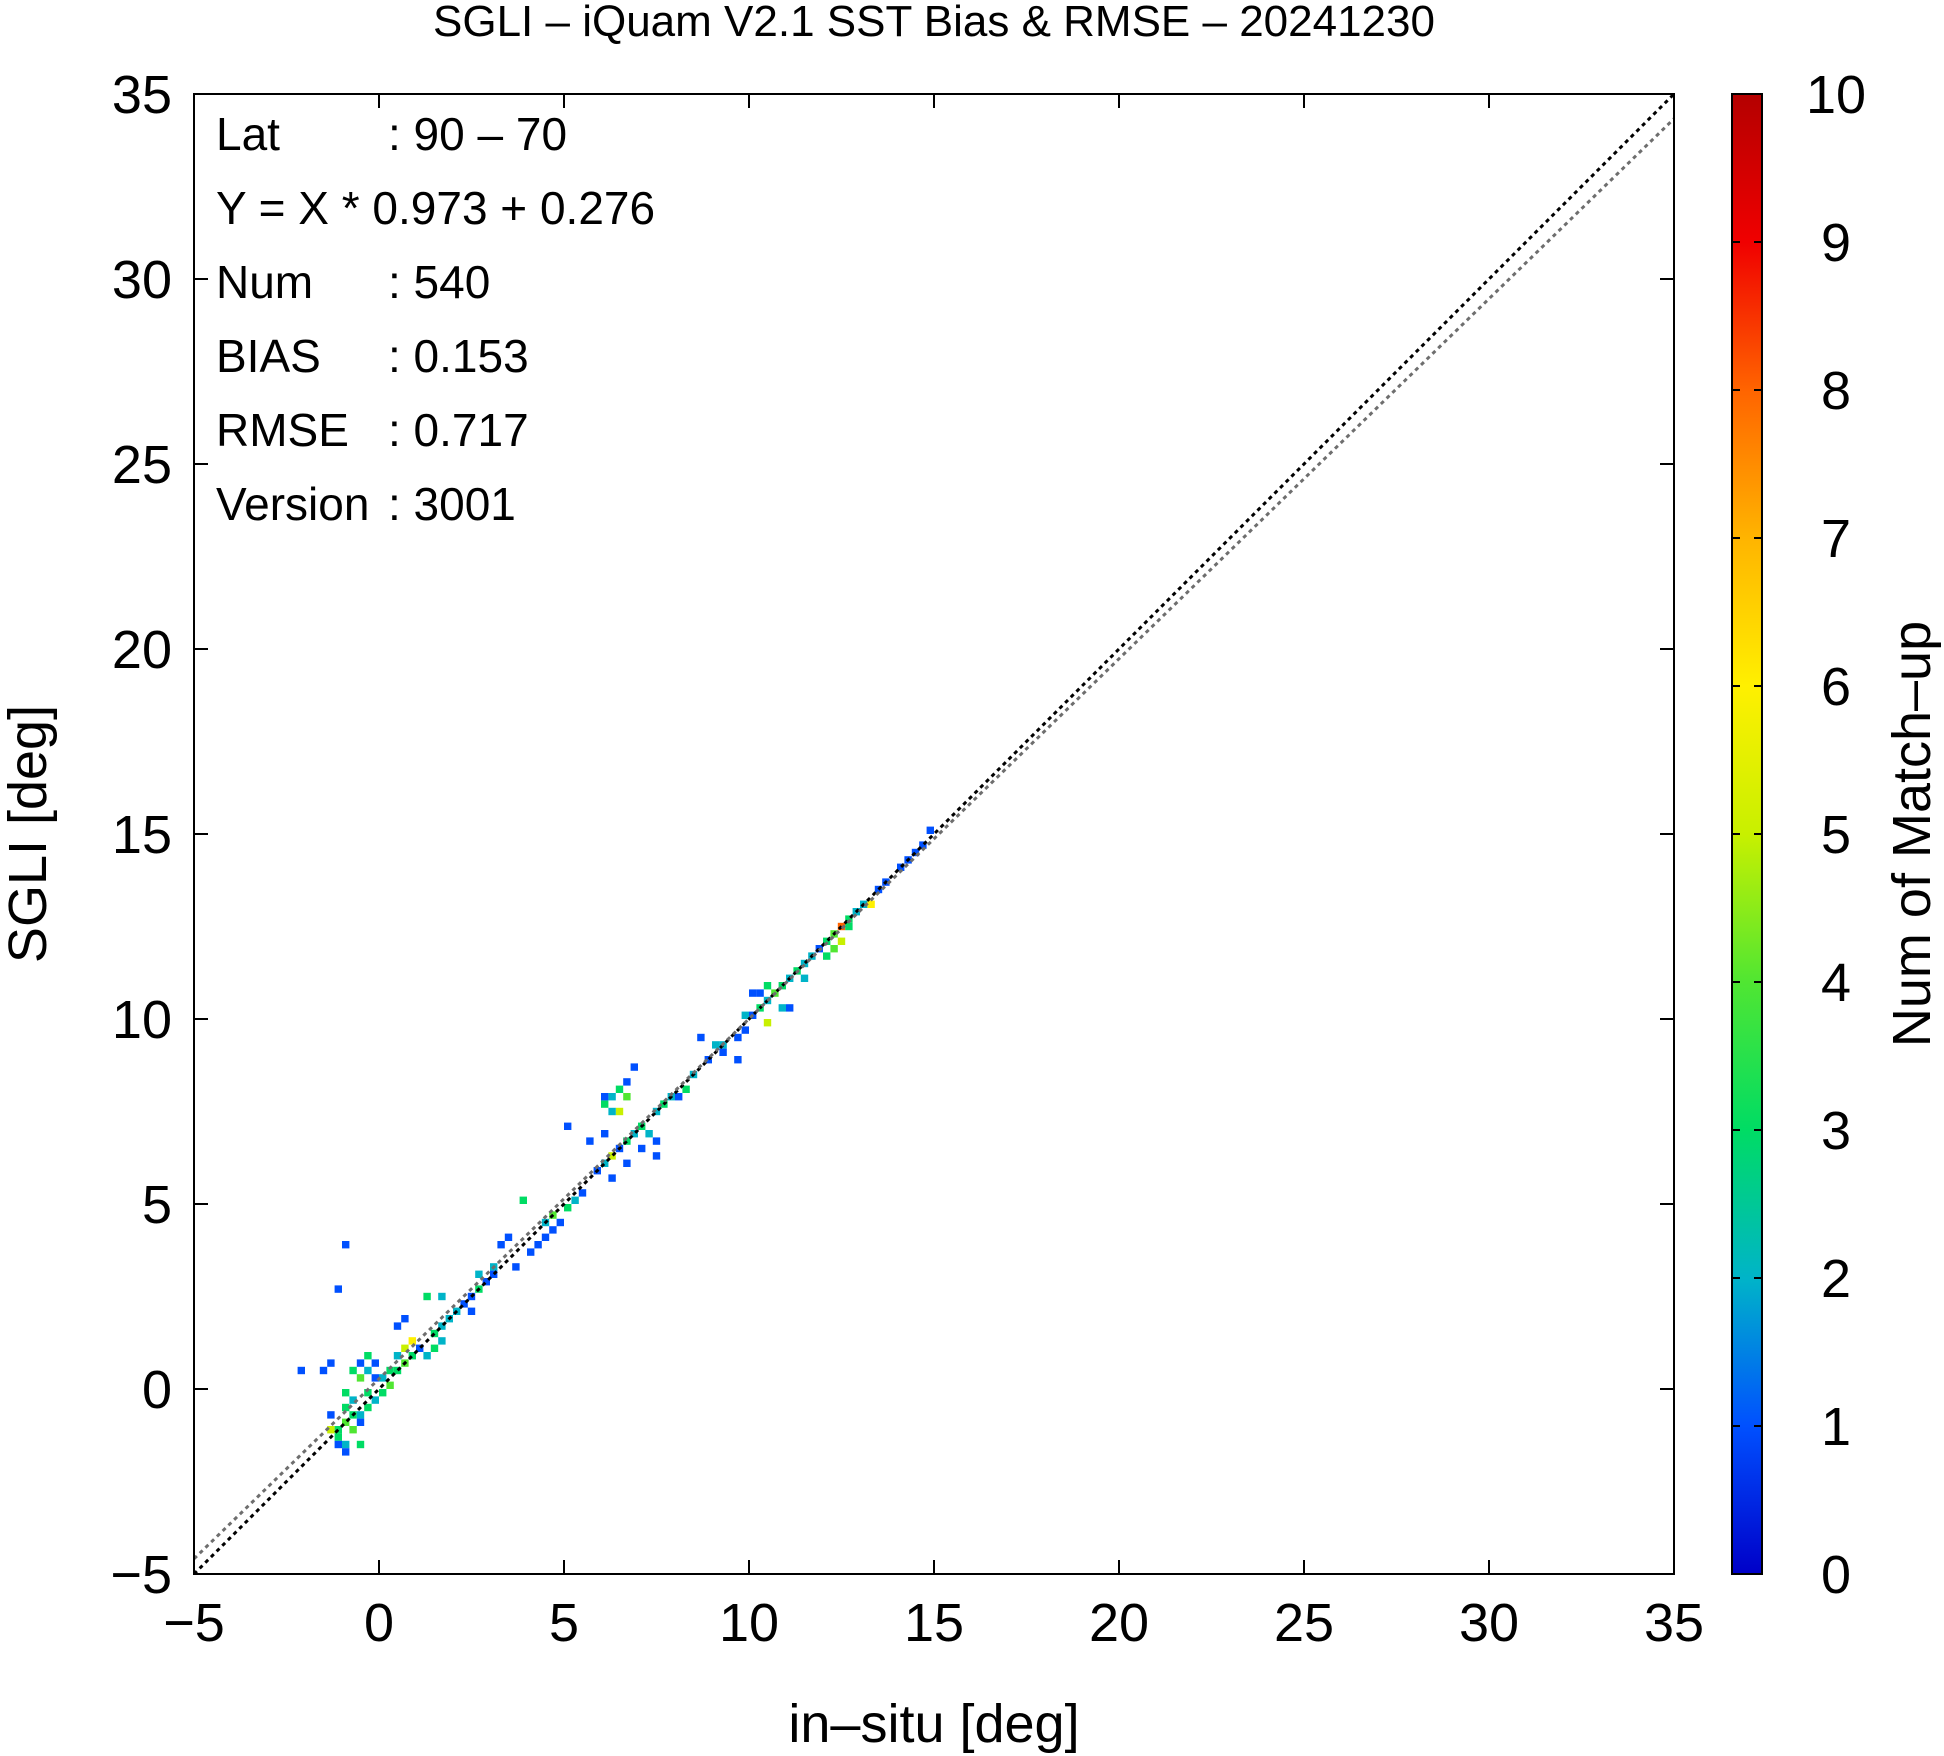 The height and width of the screenshot is (1756, 1944). What do you see at coordinates (1674, 1623) in the screenshot?
I see `x-tick-label: 35` at bounding box center [1674, 1623].